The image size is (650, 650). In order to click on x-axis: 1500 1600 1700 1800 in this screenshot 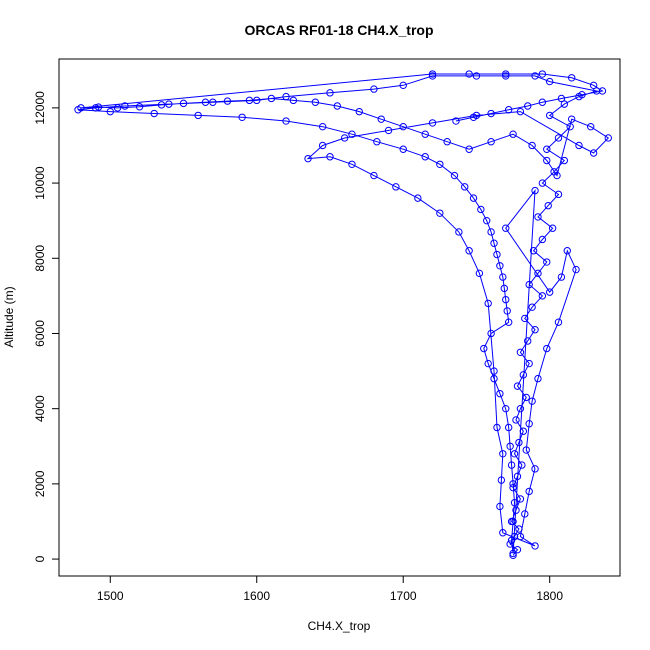, I will do `click(330, 589)`.